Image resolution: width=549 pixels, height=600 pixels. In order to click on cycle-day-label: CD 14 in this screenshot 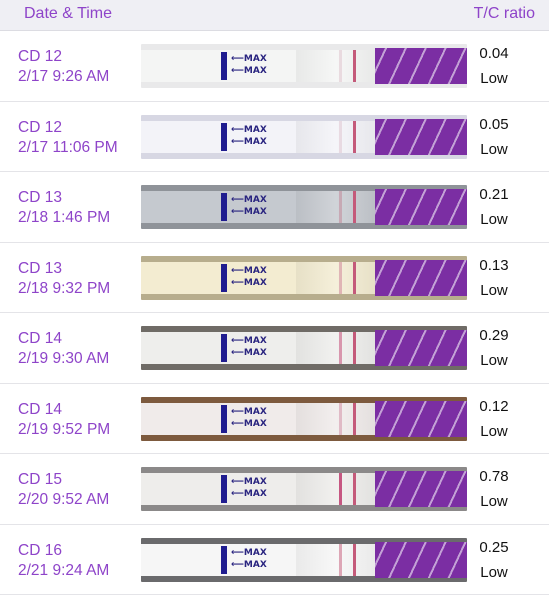, I will do `click(40, 338)`.